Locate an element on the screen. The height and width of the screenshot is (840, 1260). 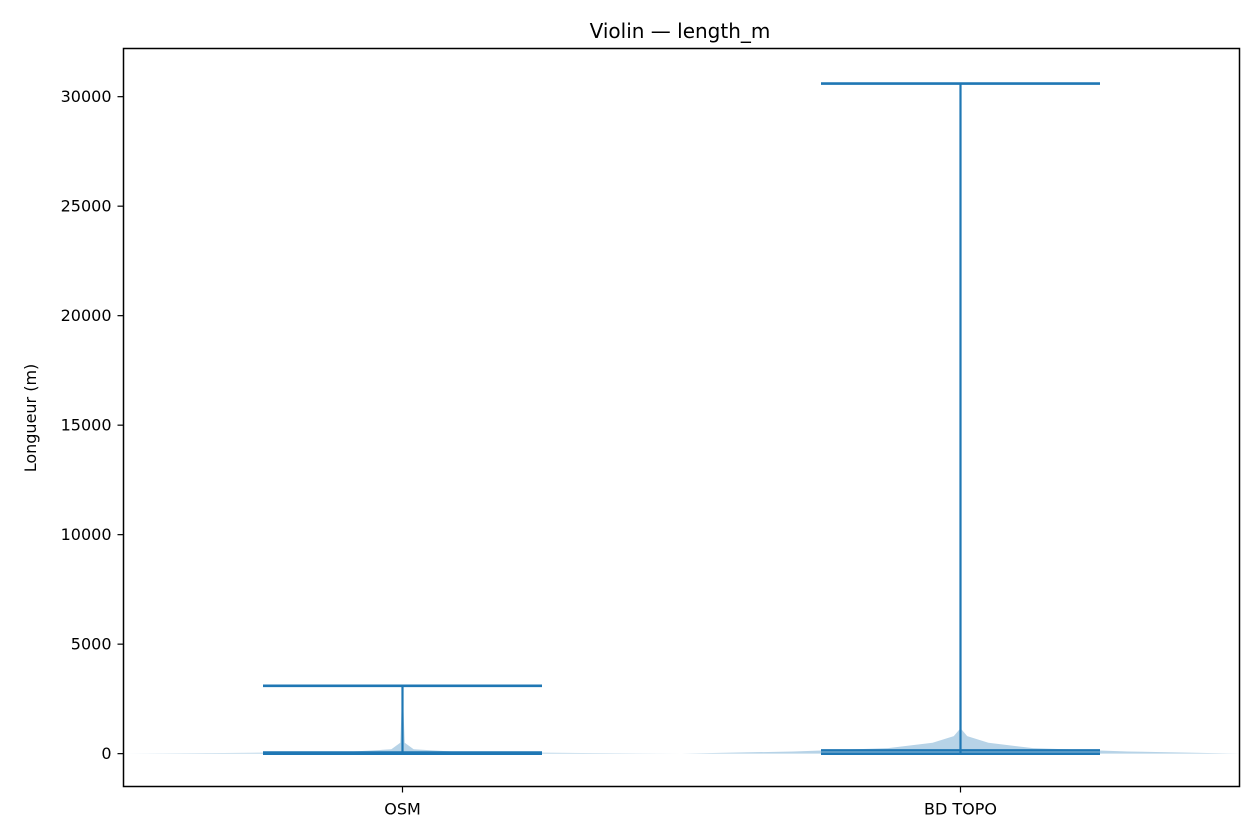
x-tick-label: BD TOPO is located at coordinates (960, 809).